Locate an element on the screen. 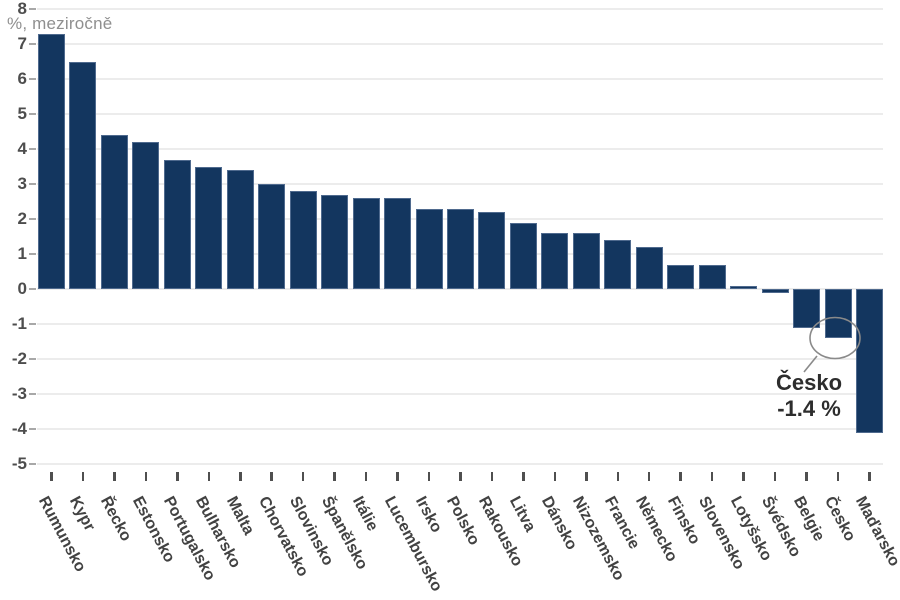 This screenshot has width=900, height=600. x-axis-label: Kypr is located at coordinates (82, 513).